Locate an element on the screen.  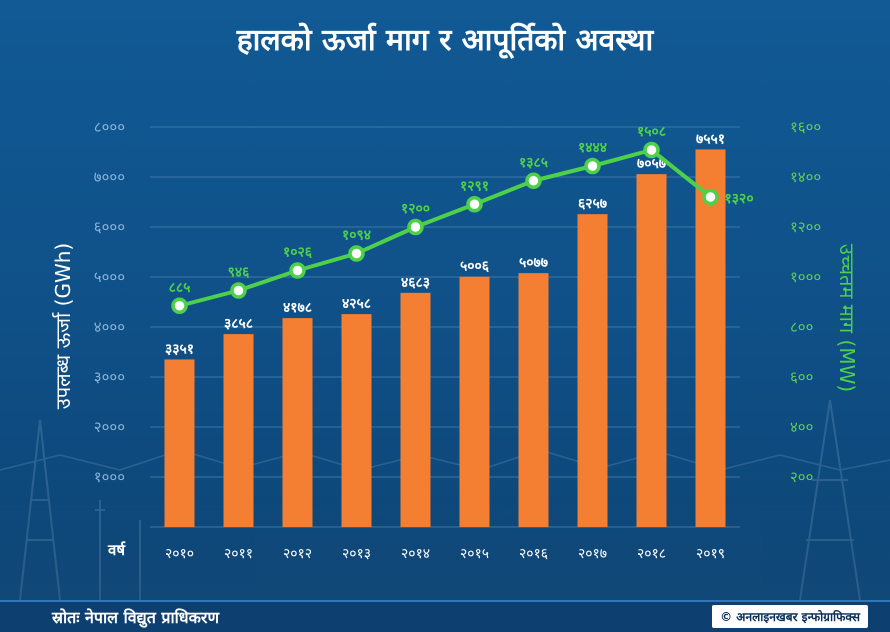
bar-value-label: ७५५१ is located at coordinates (710, 139).